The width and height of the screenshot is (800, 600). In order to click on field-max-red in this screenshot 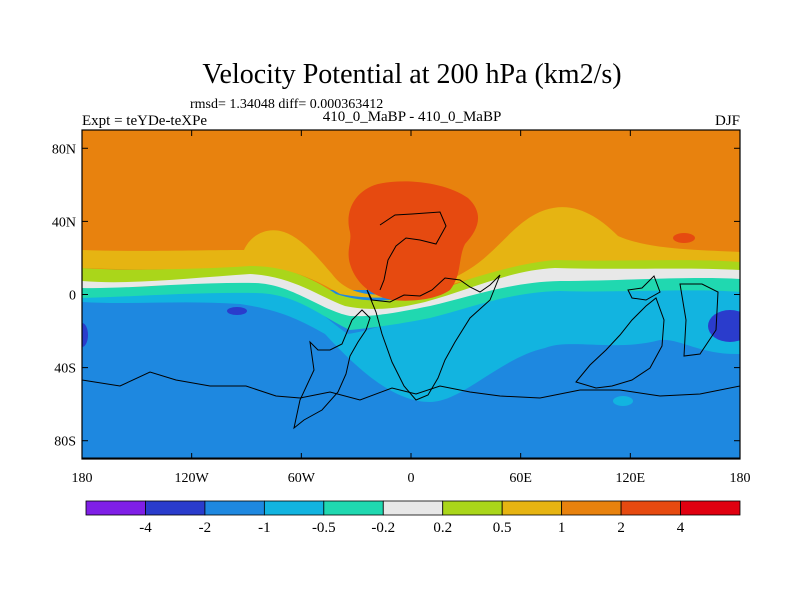, I will do `click(413, 241)`.